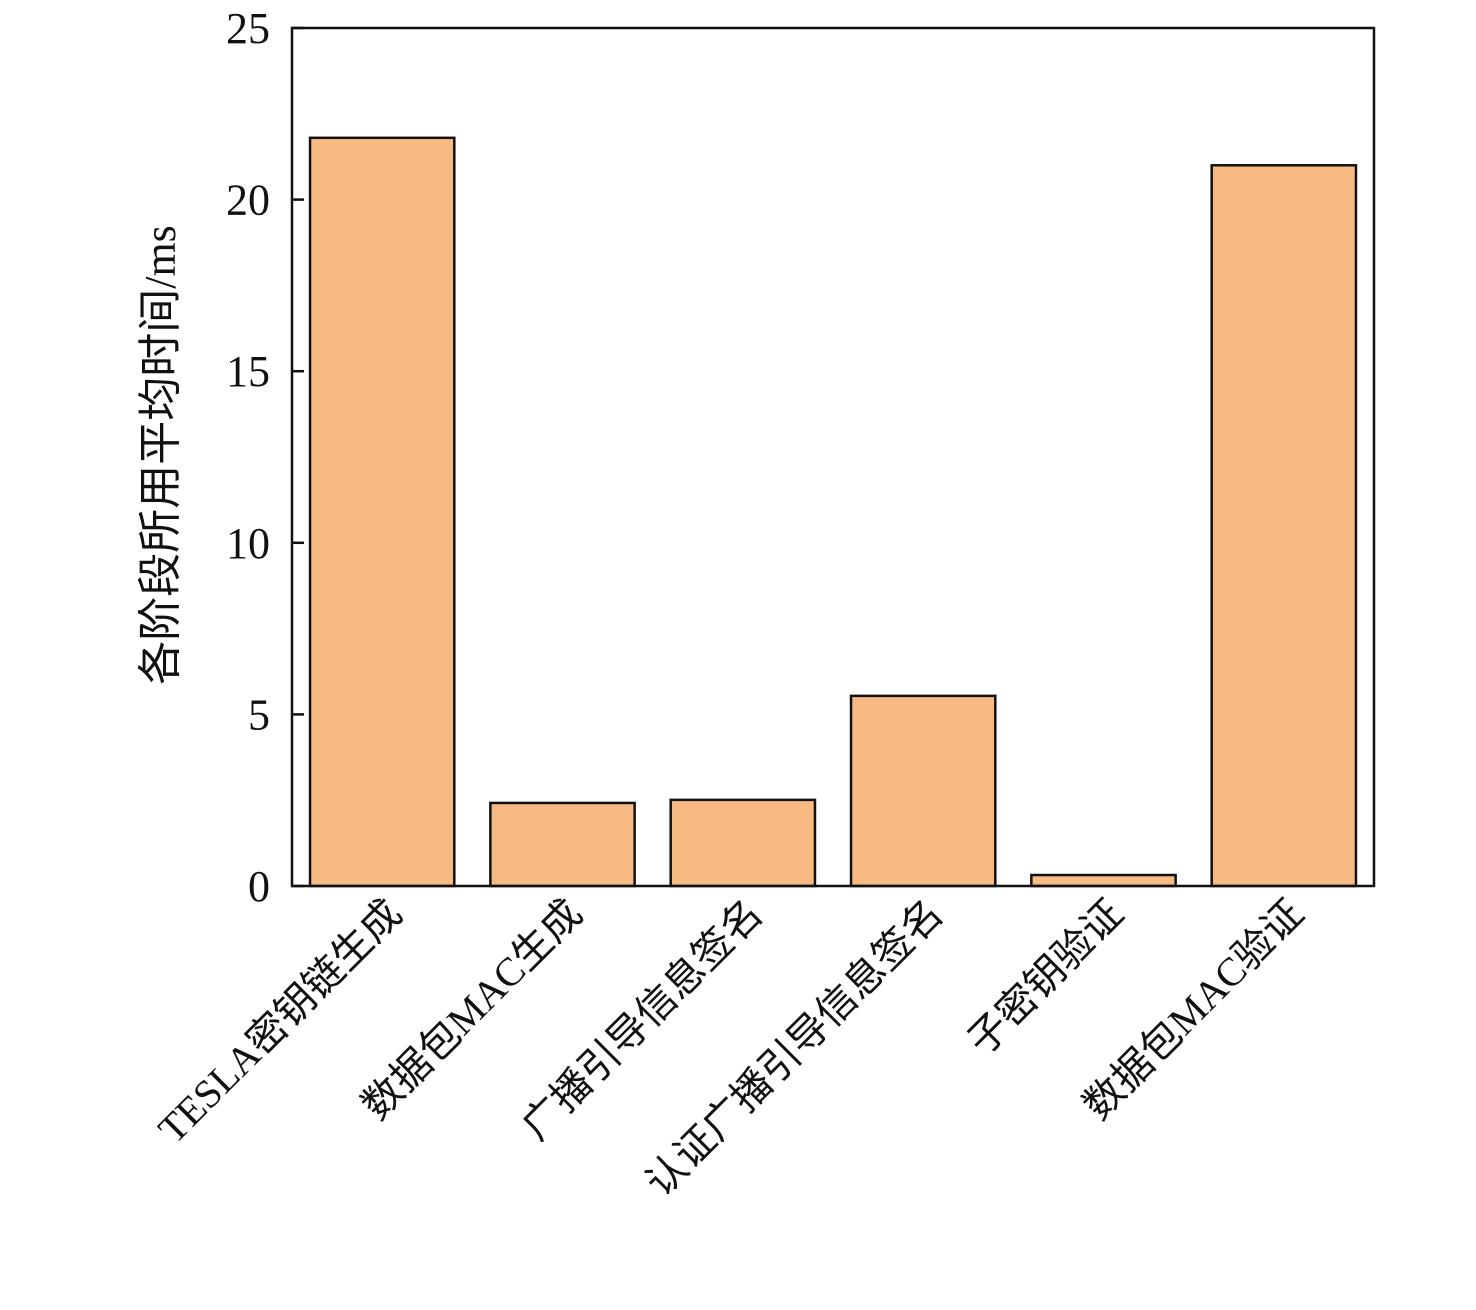 This screenshot has height=1310, width=1476. Describe the element at coordinates (259, 886) in the screenshot. I see `y-tick-label: 0` at that location.